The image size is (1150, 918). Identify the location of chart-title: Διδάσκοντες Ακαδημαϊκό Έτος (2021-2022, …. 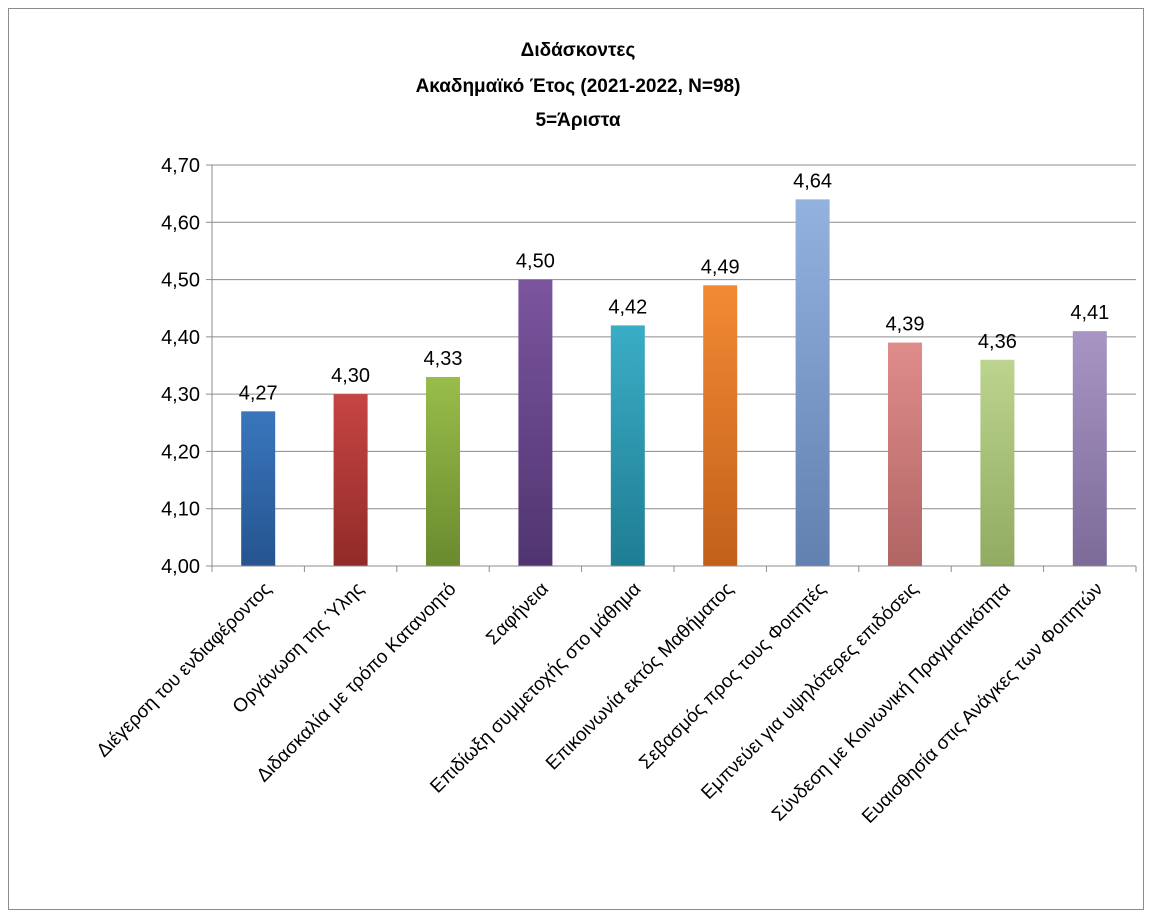
(578, 85).